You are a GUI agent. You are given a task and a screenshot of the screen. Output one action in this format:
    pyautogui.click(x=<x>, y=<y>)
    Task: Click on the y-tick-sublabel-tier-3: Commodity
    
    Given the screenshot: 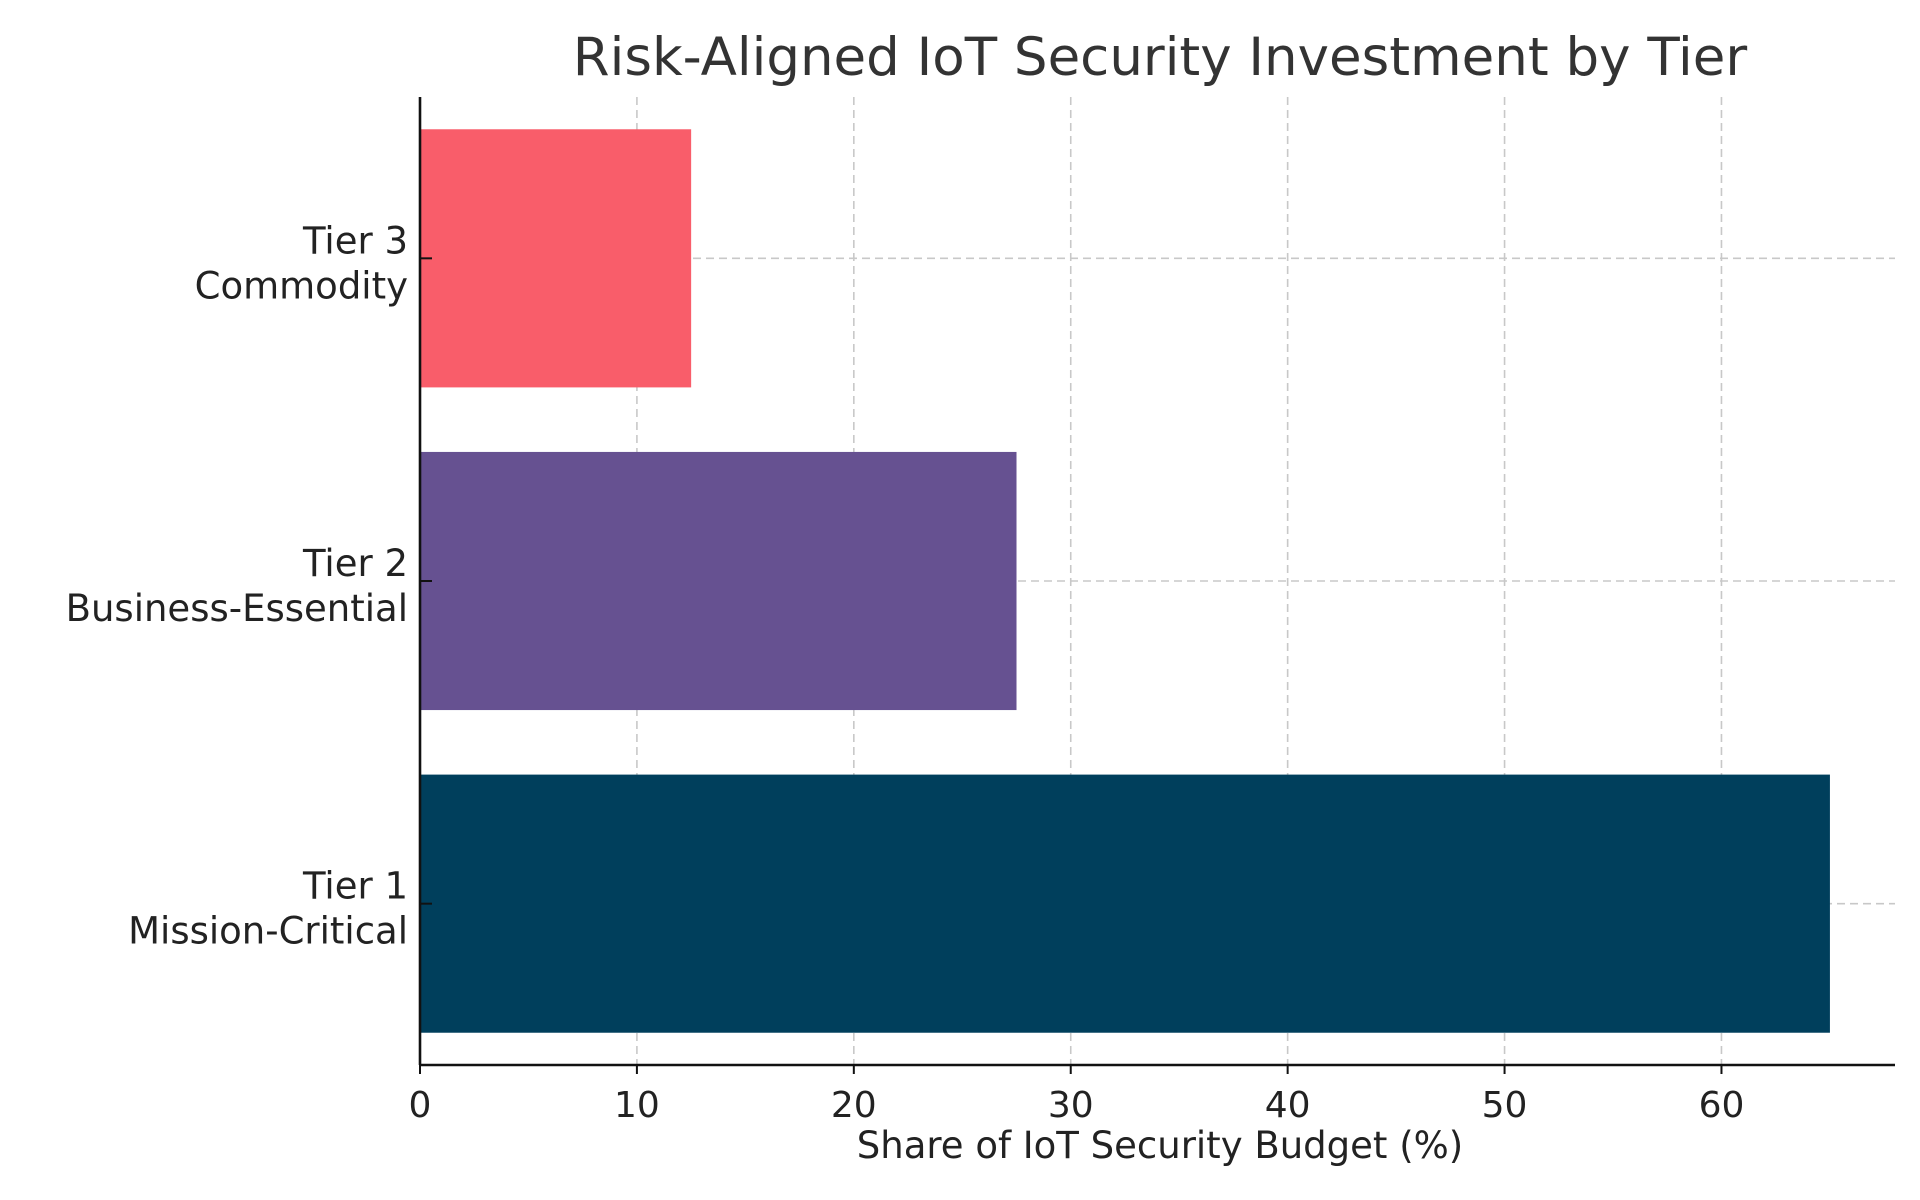 What is the action you would take?
    pyautogui.click(x=301, y=285)
    